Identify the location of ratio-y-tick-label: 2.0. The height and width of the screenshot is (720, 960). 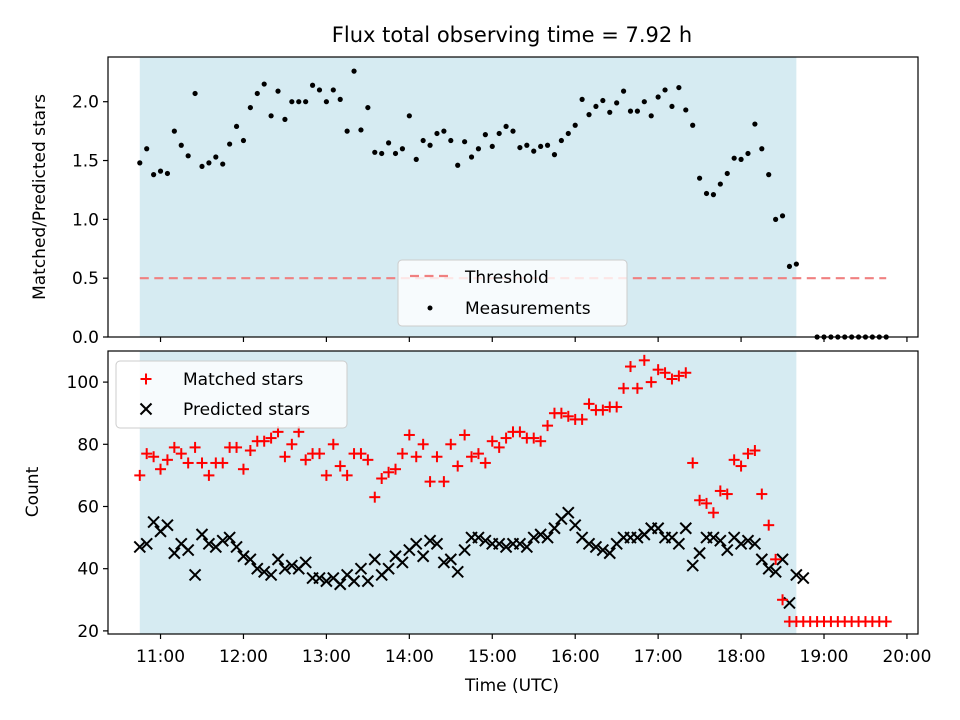
(85, 103).